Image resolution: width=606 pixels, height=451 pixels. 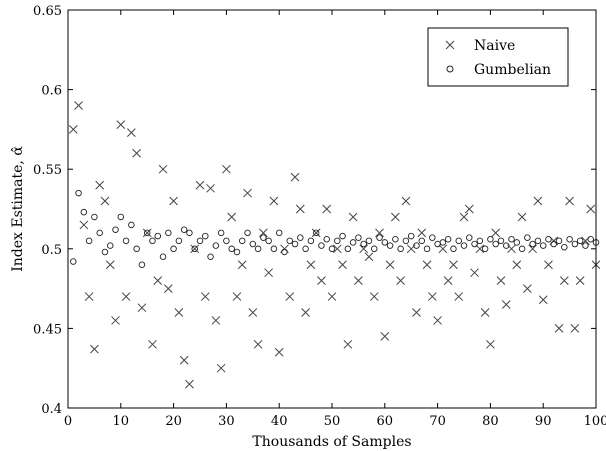 What do you see at coordinates (437, 421) in the screenshot?
I see `x-tick-label: 70` at bounding box center [437, 421].